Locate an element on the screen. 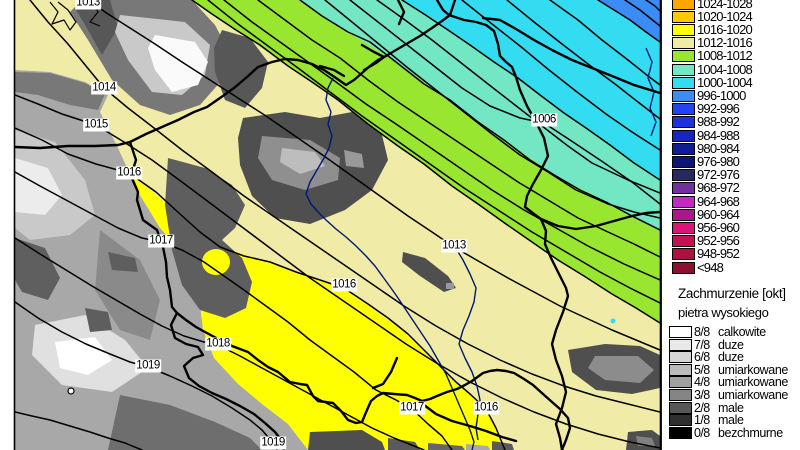 Image resolution: width=800 pixels, height=450 pixels. pressure-range-label: 948-952 is located at coordinates (718, 254).